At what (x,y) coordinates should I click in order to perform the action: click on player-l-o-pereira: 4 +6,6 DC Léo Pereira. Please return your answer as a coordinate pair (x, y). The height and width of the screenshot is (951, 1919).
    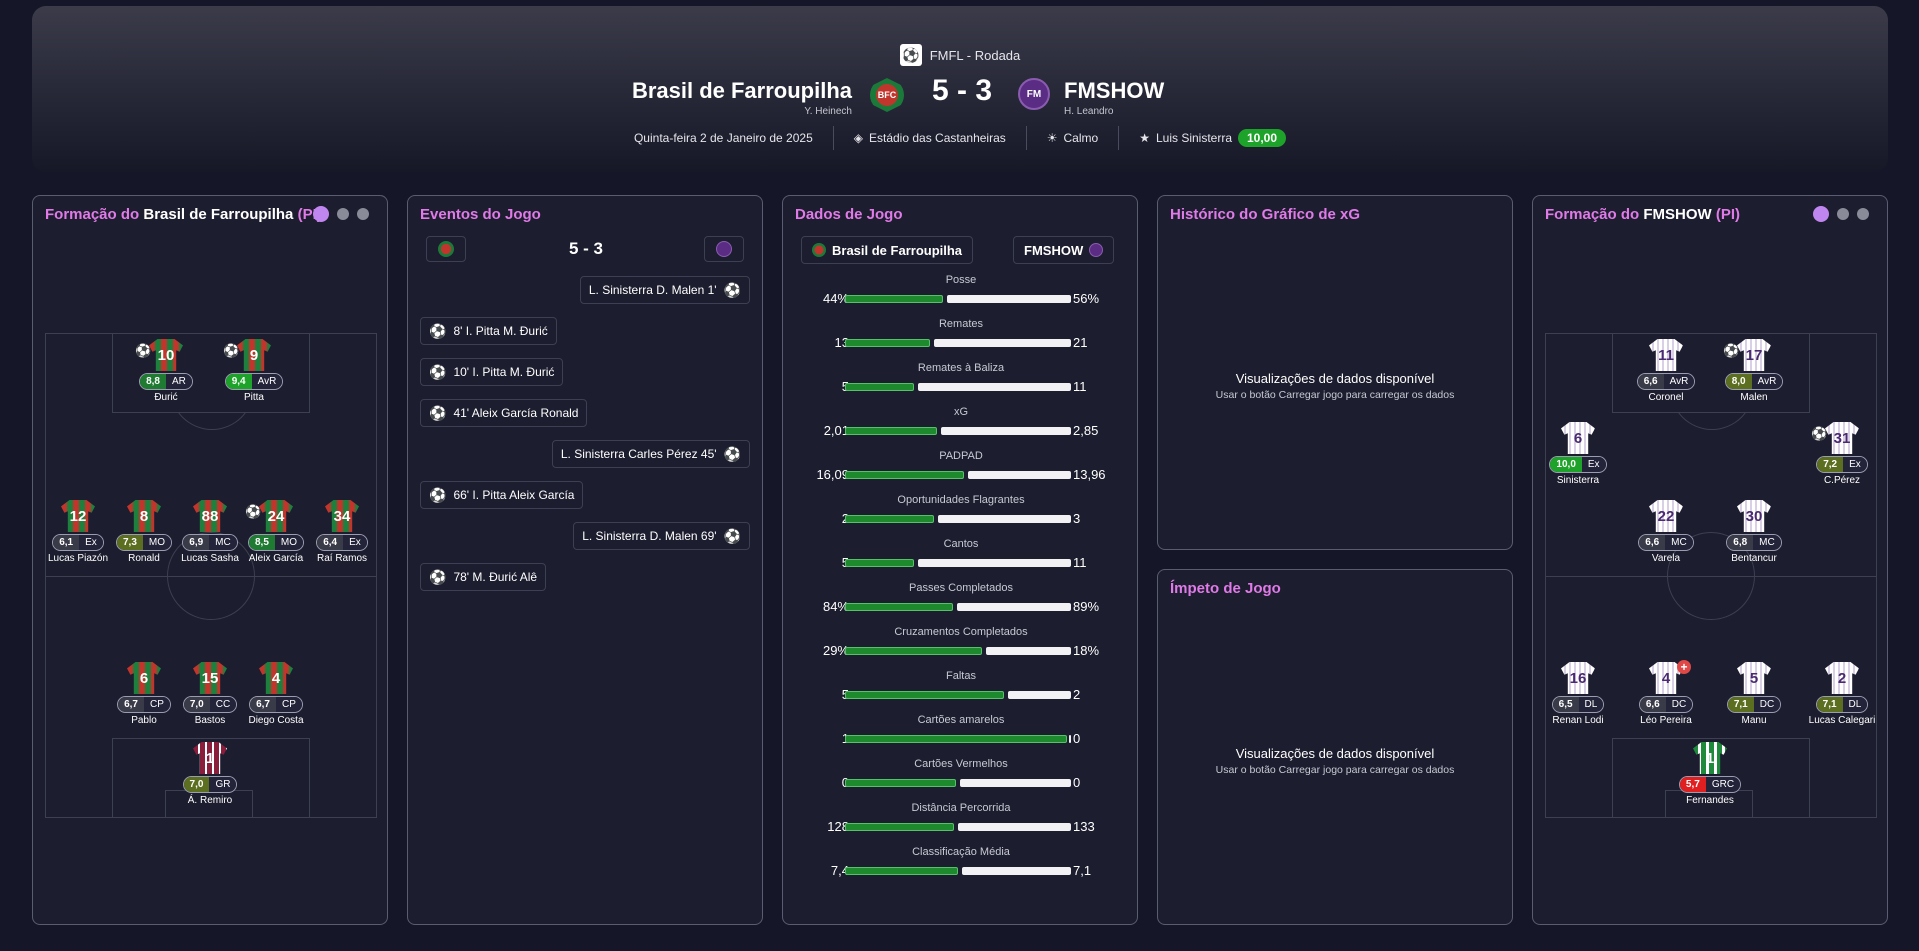
    Looking at the image, I should click on (1666, 693).